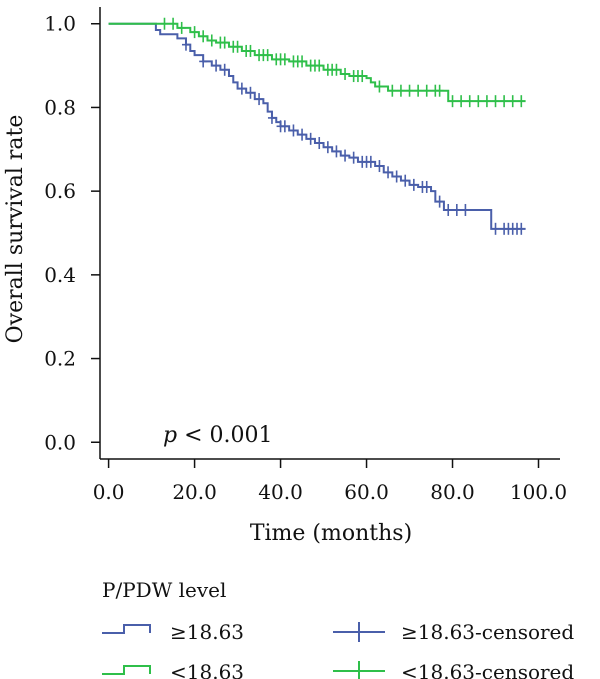 This screenshot has height=679, width=600. I want to click on legend-label-low: <18.63, so click(207, 669).